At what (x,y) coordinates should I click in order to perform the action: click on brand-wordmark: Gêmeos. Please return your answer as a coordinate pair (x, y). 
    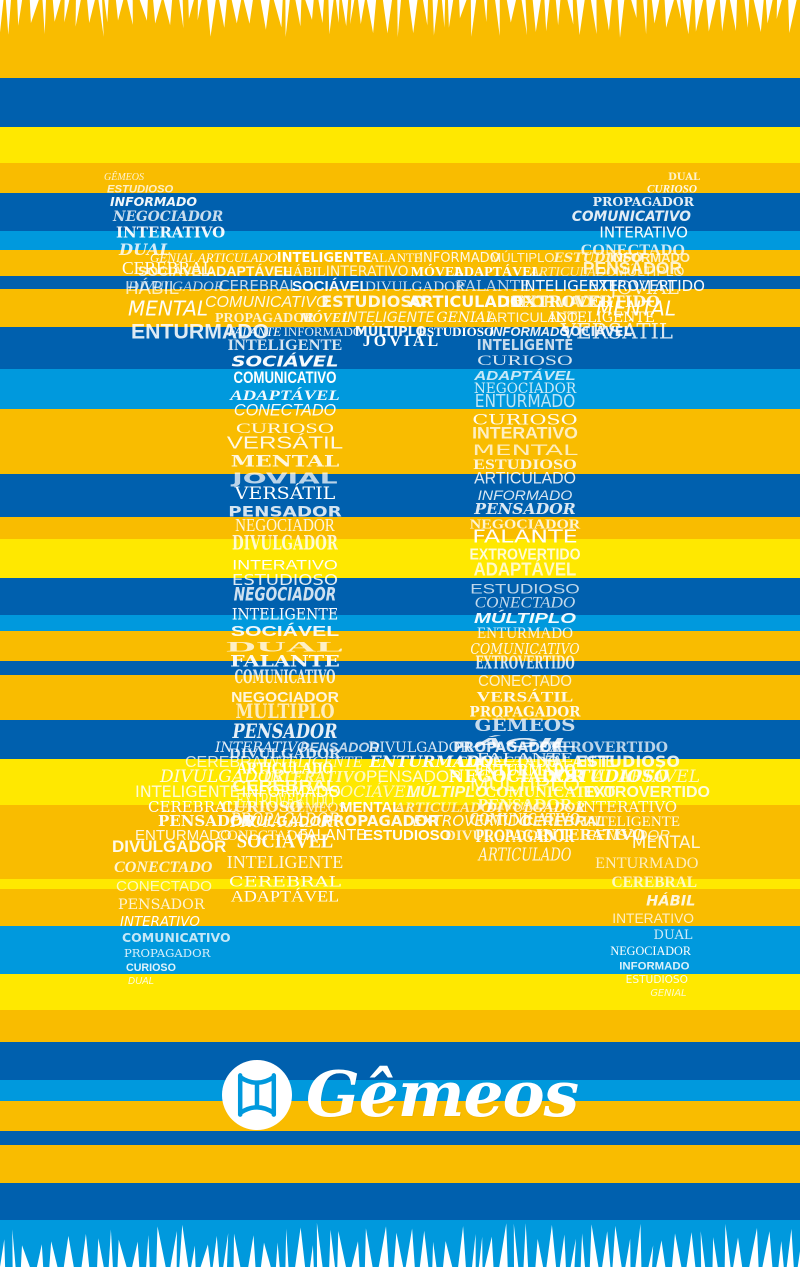
    Looking at the image, I should click on (442, 1094).